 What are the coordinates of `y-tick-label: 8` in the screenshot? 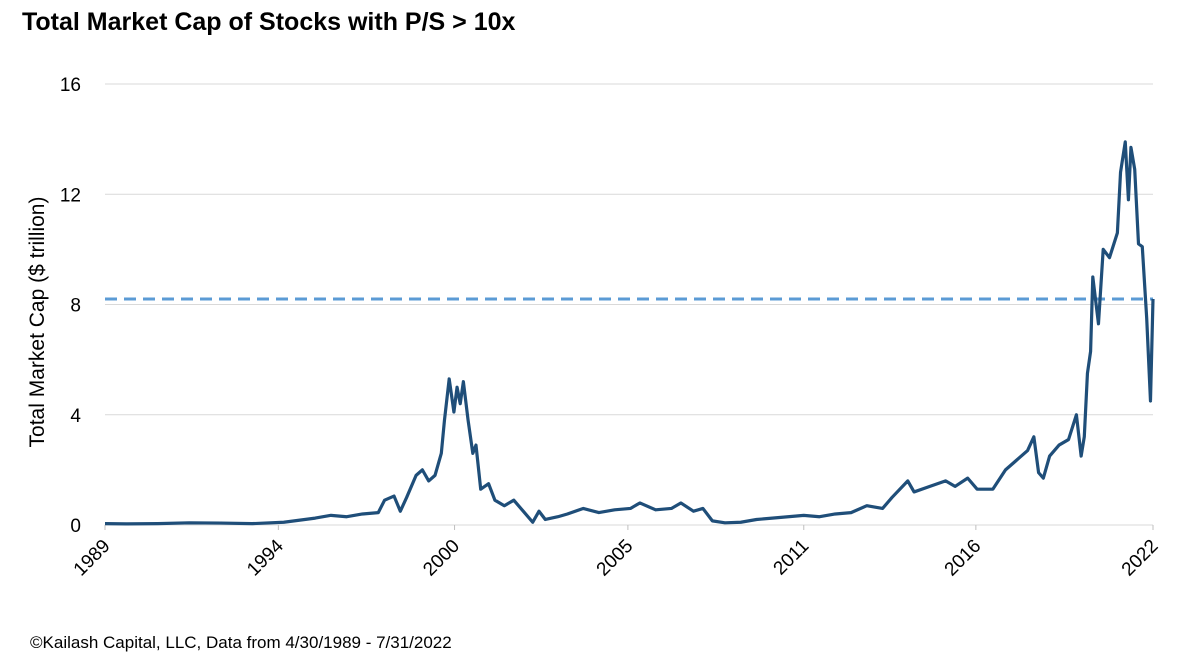 It's located at (75, 306).